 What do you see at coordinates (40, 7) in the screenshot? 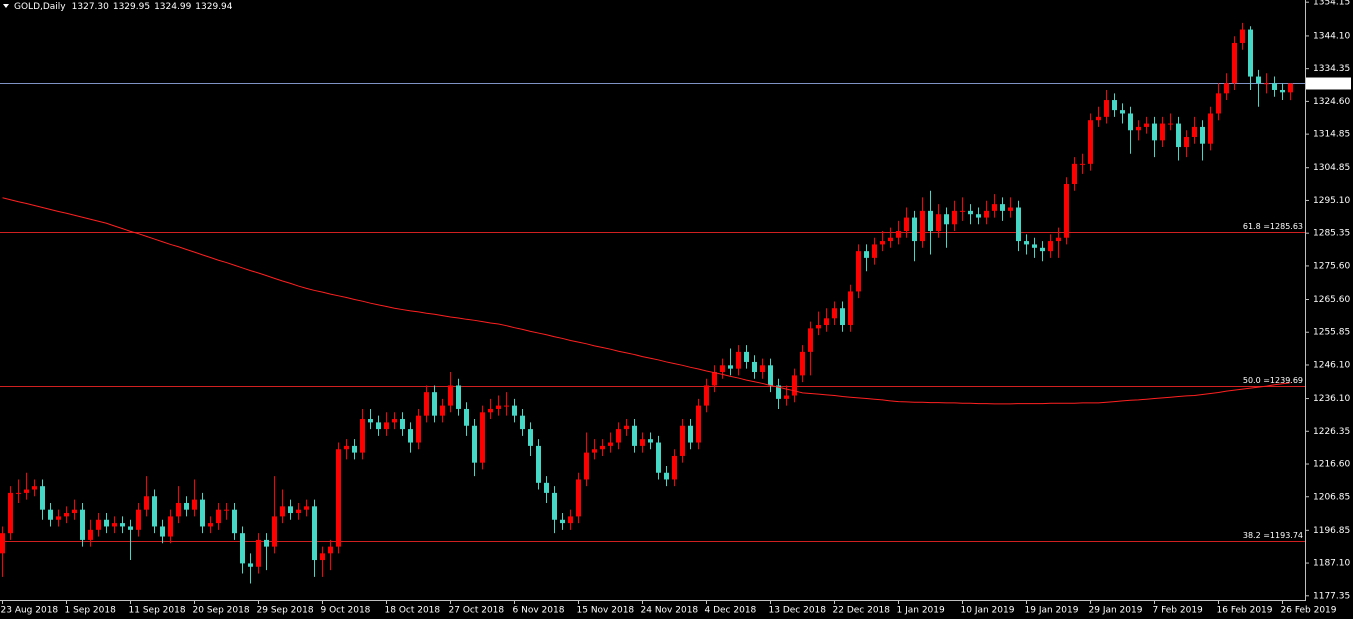
I see `symbol: GOLD,Daily` at bounding box center [40, 7].